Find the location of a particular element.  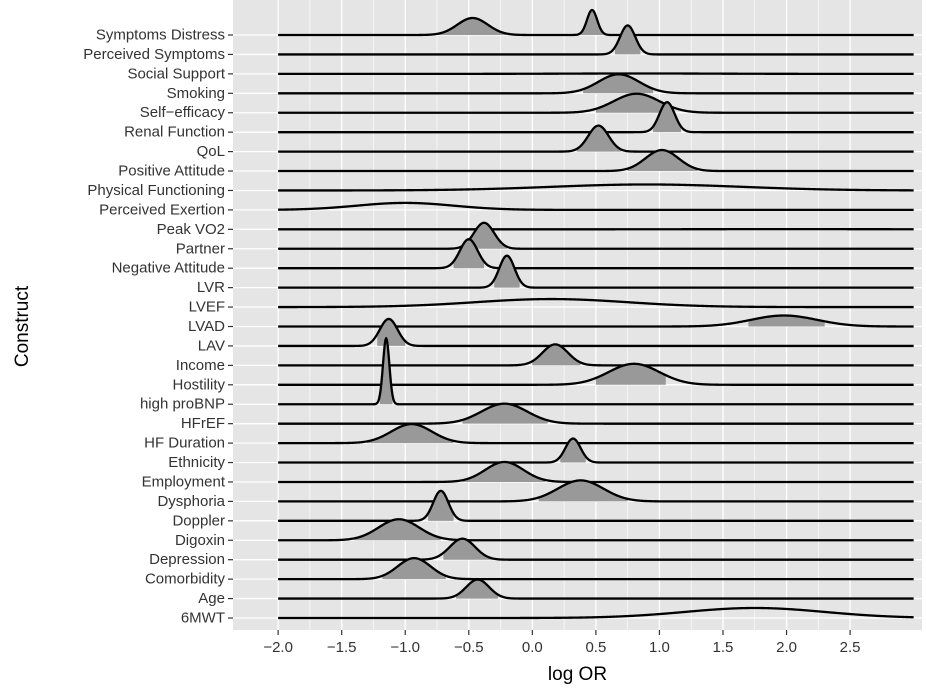

x-tick-label: 0.5 is located at coordinates (595, 647).